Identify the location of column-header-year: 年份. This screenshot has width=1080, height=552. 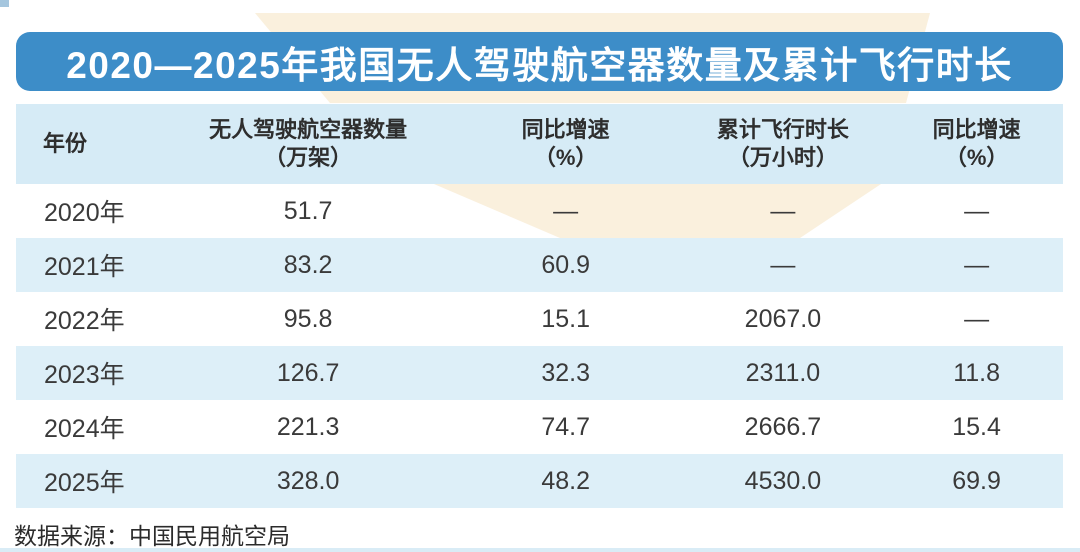
(88, 144).